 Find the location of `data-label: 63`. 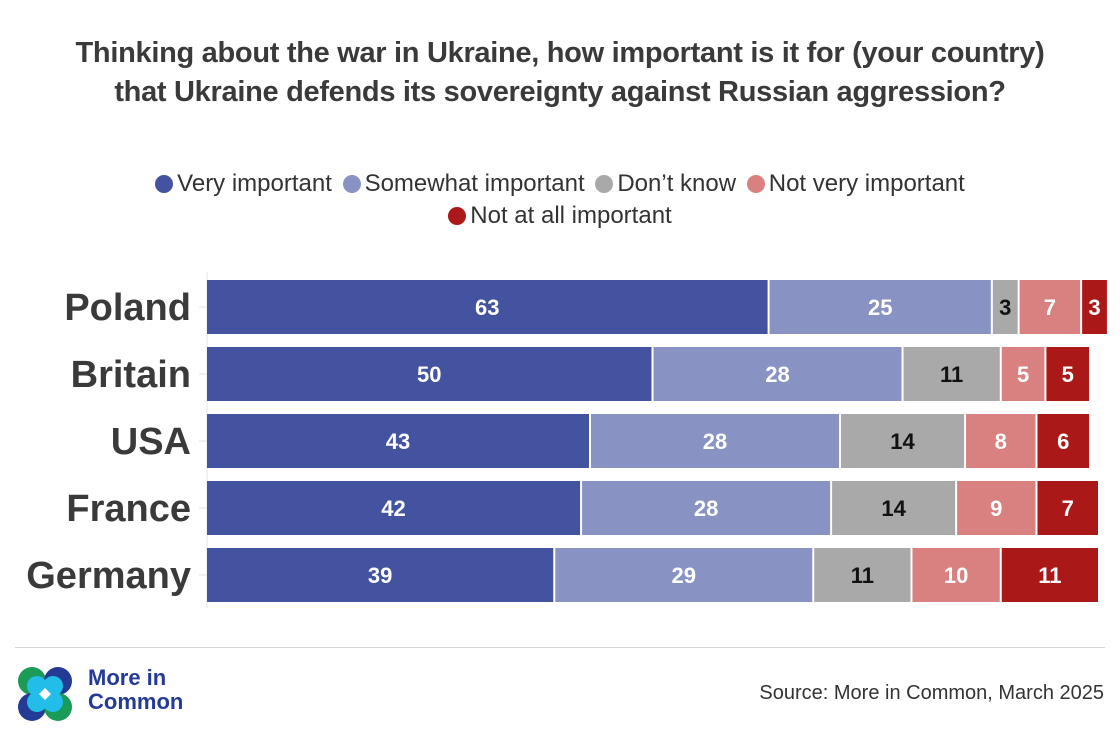

data-label: 63 is located at coordinates (487, 307).